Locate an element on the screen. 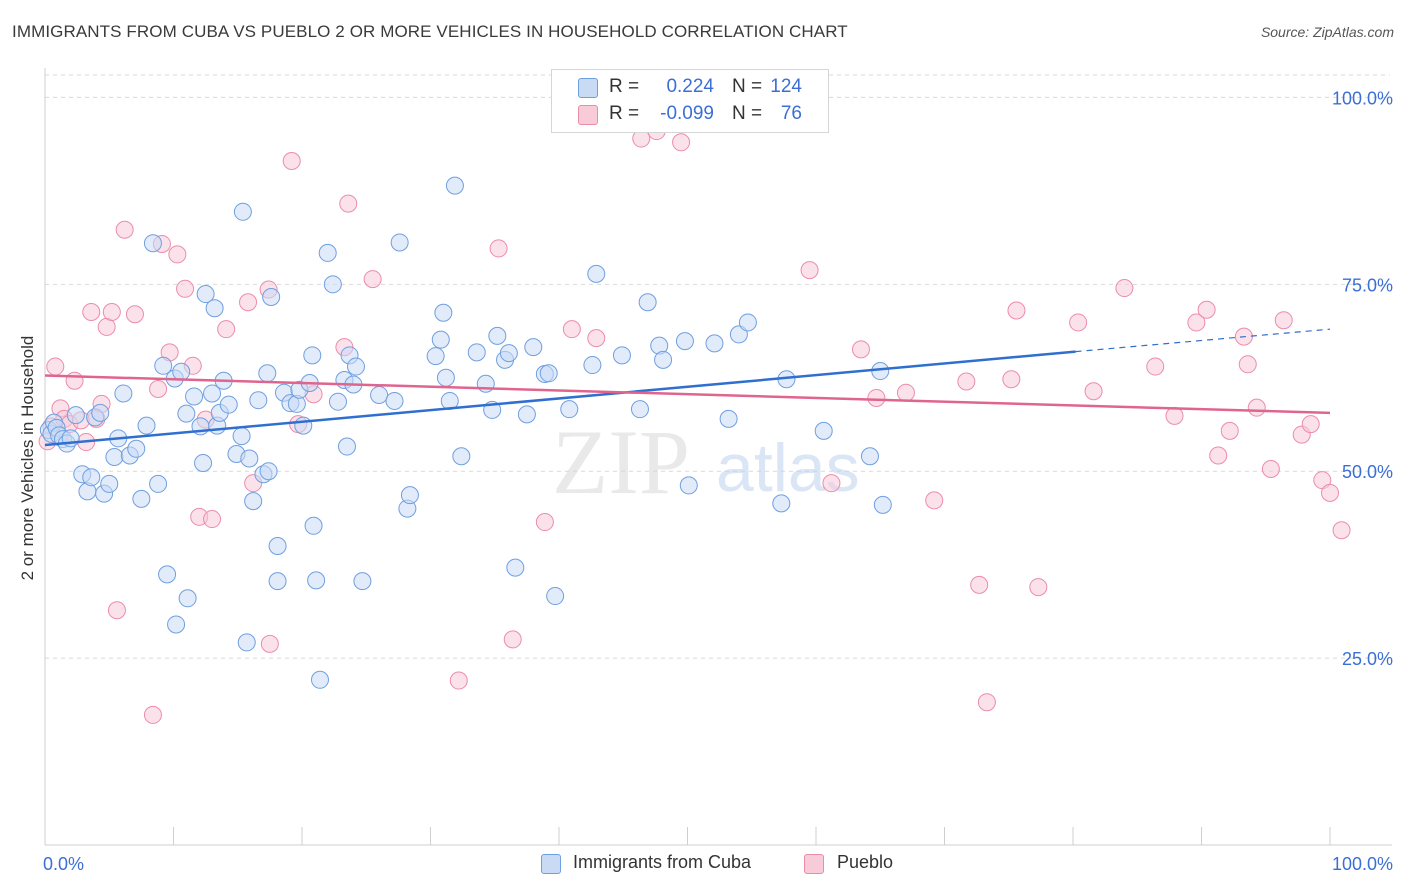  bottom-legend-label-cuba: Immigrants from Cuba is located at coordinates (662, 862).